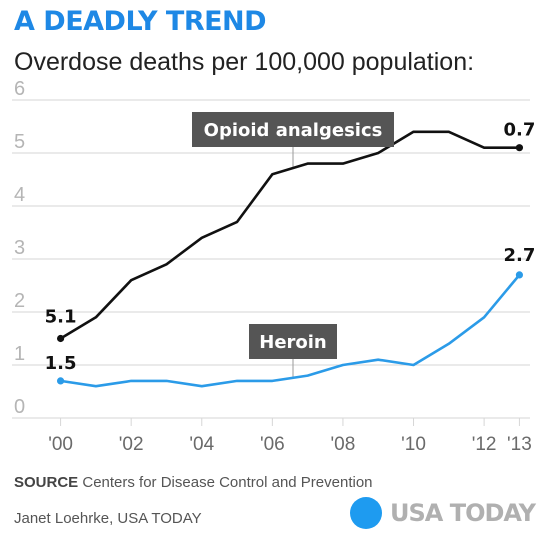 This screenshot has width=541, height=537. I want to click on x-tick-label: '13, so click(519, 444).